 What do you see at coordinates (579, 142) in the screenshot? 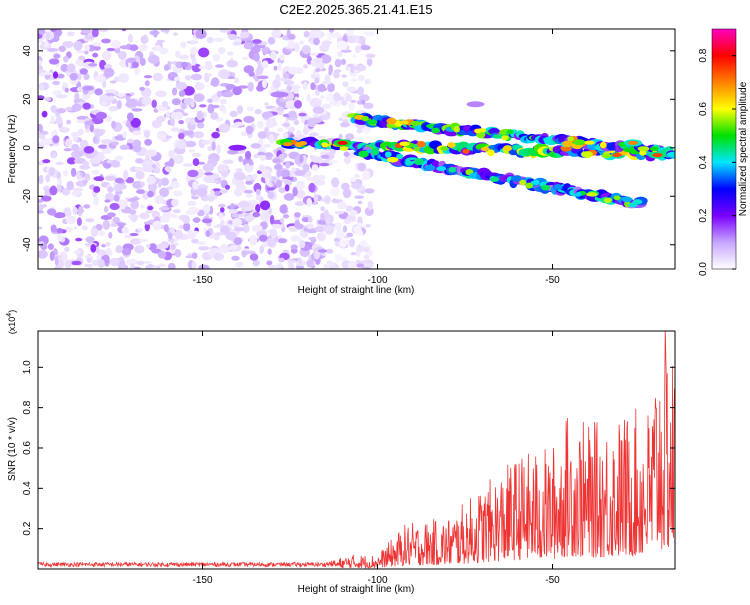
I see `upper-band-hotspot` at bounding box center [579, 142].